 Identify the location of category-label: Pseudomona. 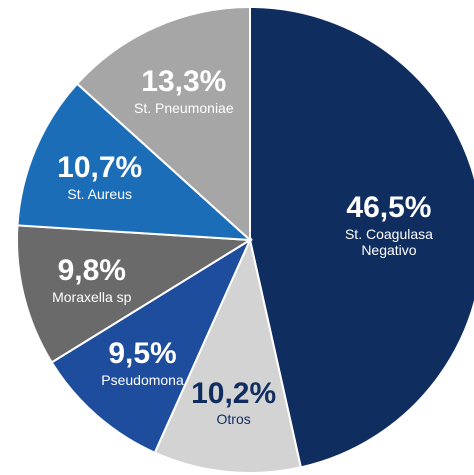
(142, 379).